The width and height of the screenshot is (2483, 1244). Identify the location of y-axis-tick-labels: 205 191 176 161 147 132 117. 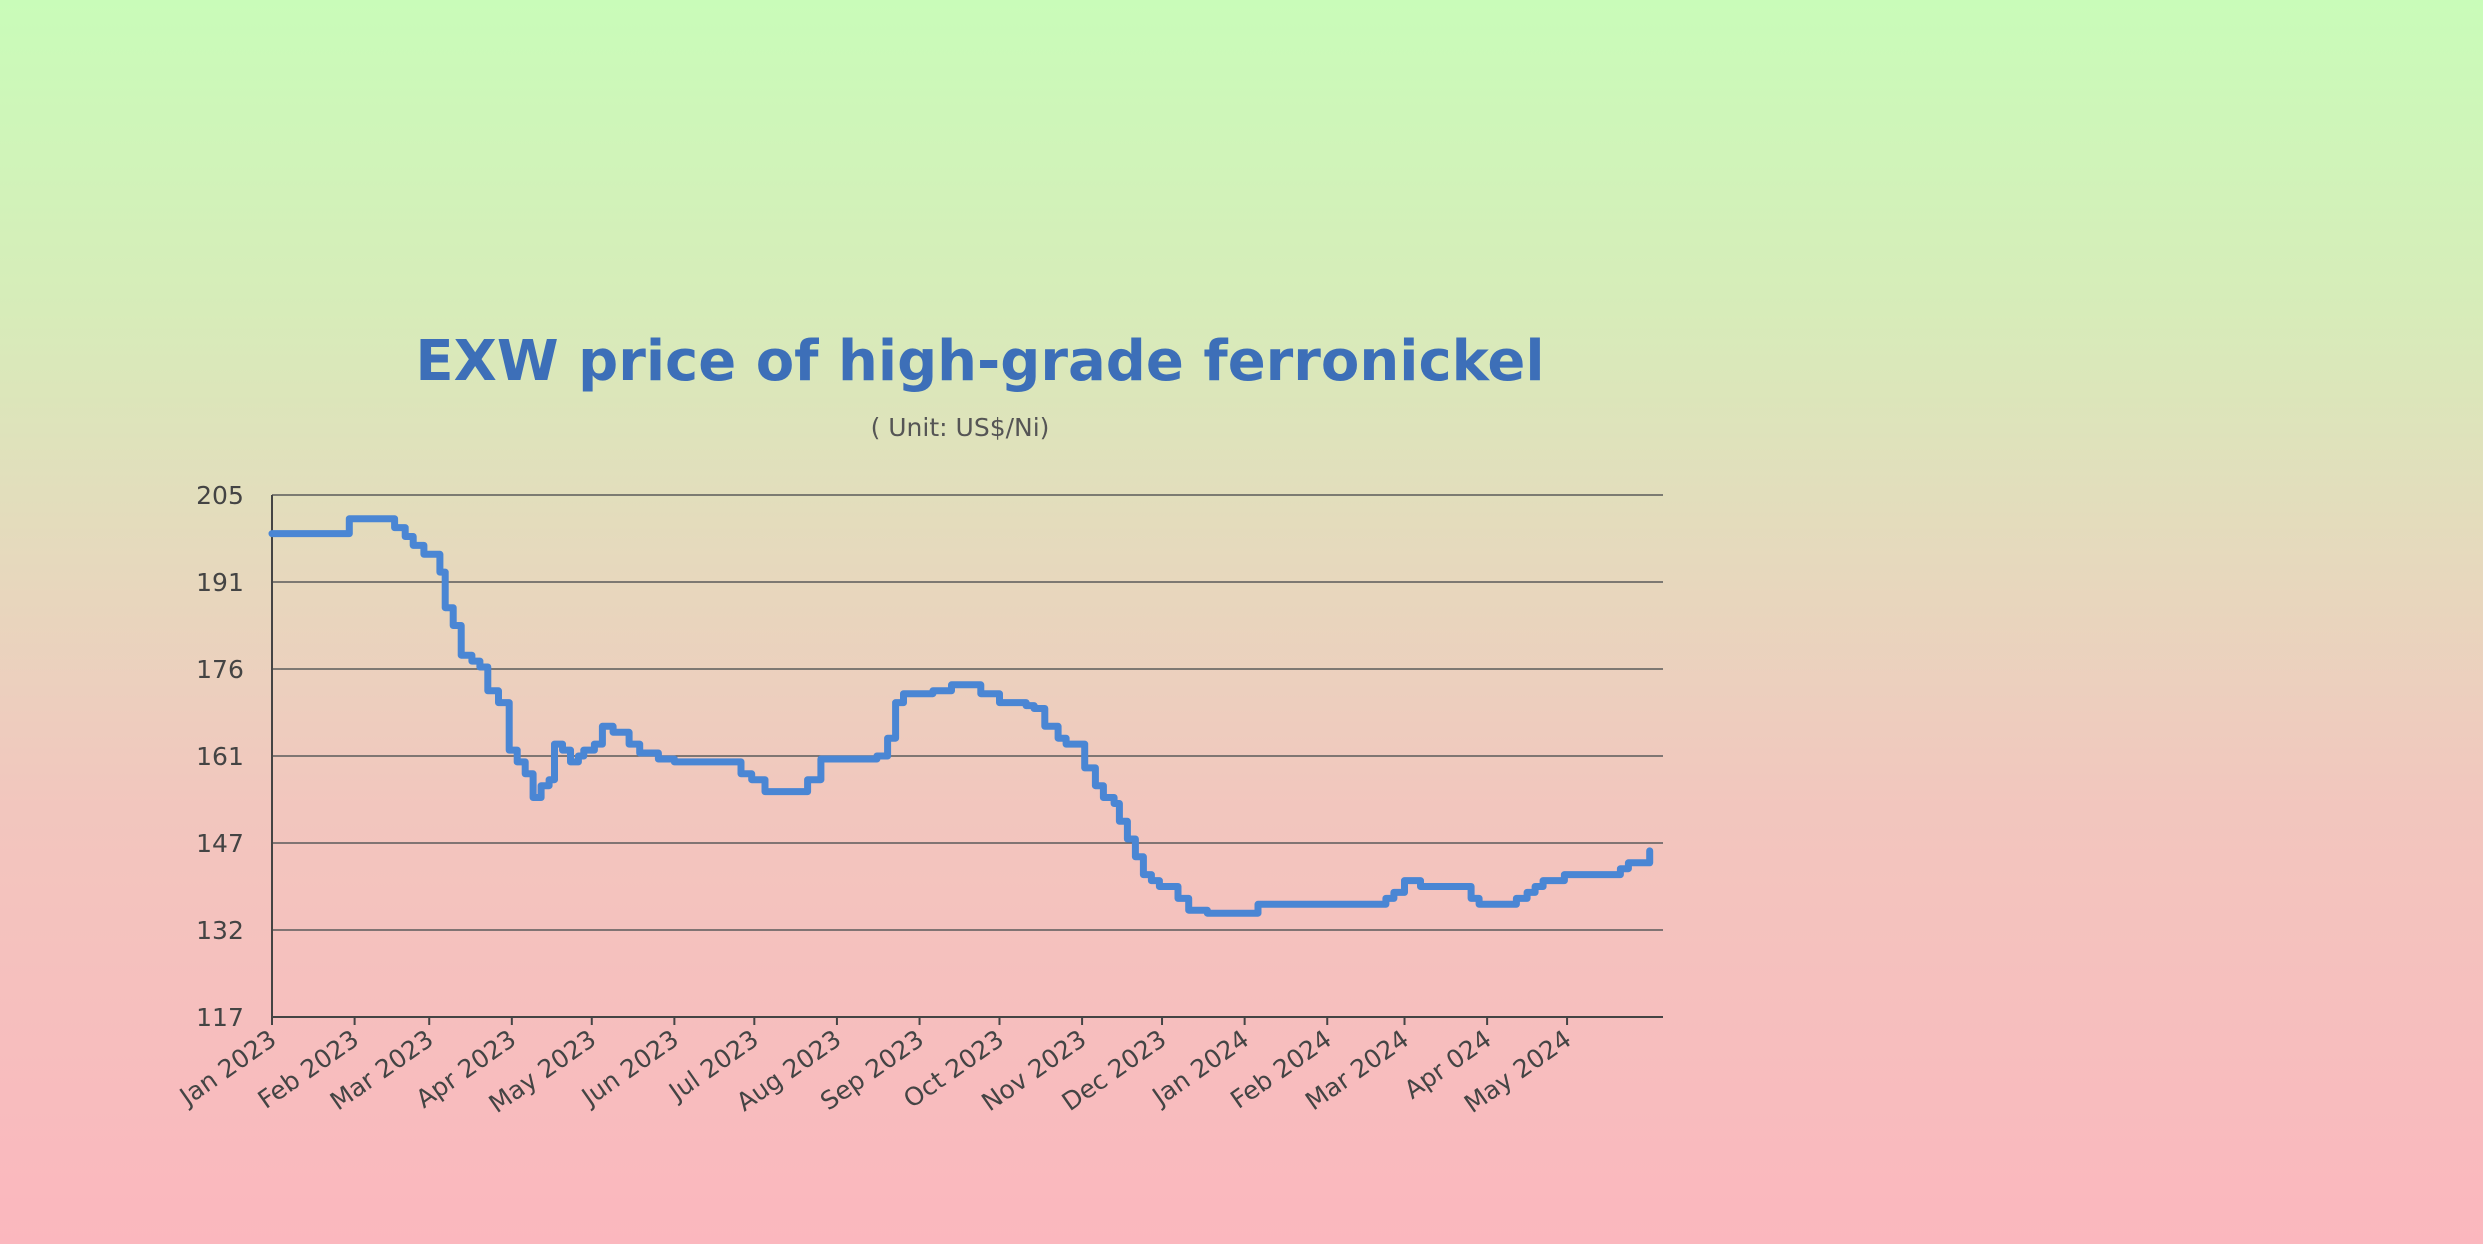
(220, 756).